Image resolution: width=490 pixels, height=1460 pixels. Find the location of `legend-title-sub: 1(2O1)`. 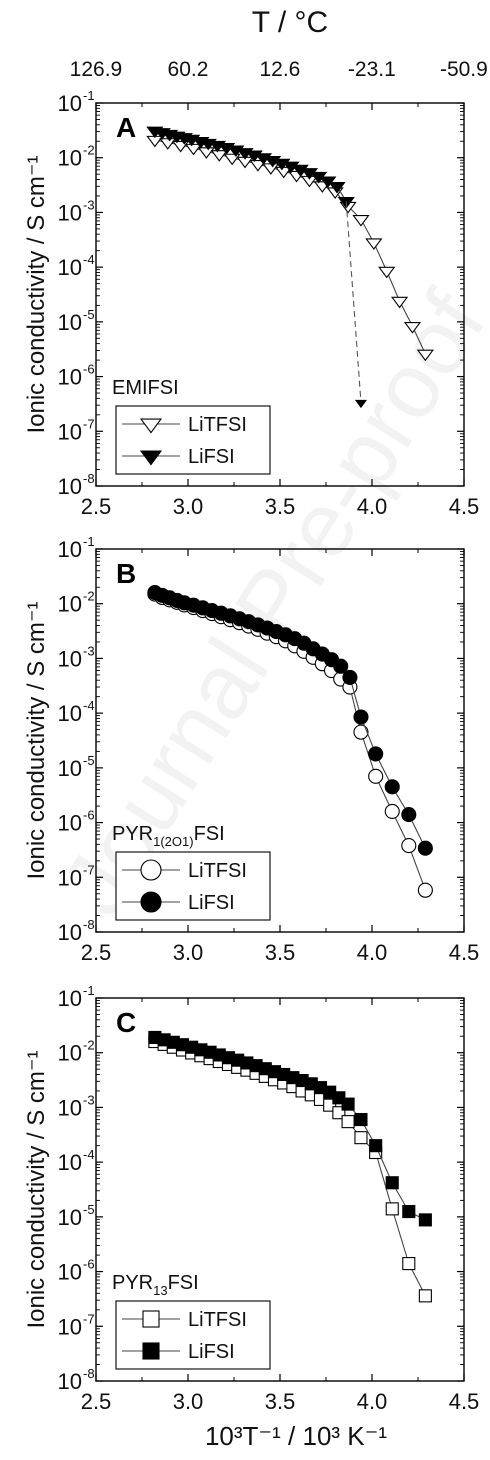

legend-title-sub: 1(2O1) is located at coordinates (173, 841).